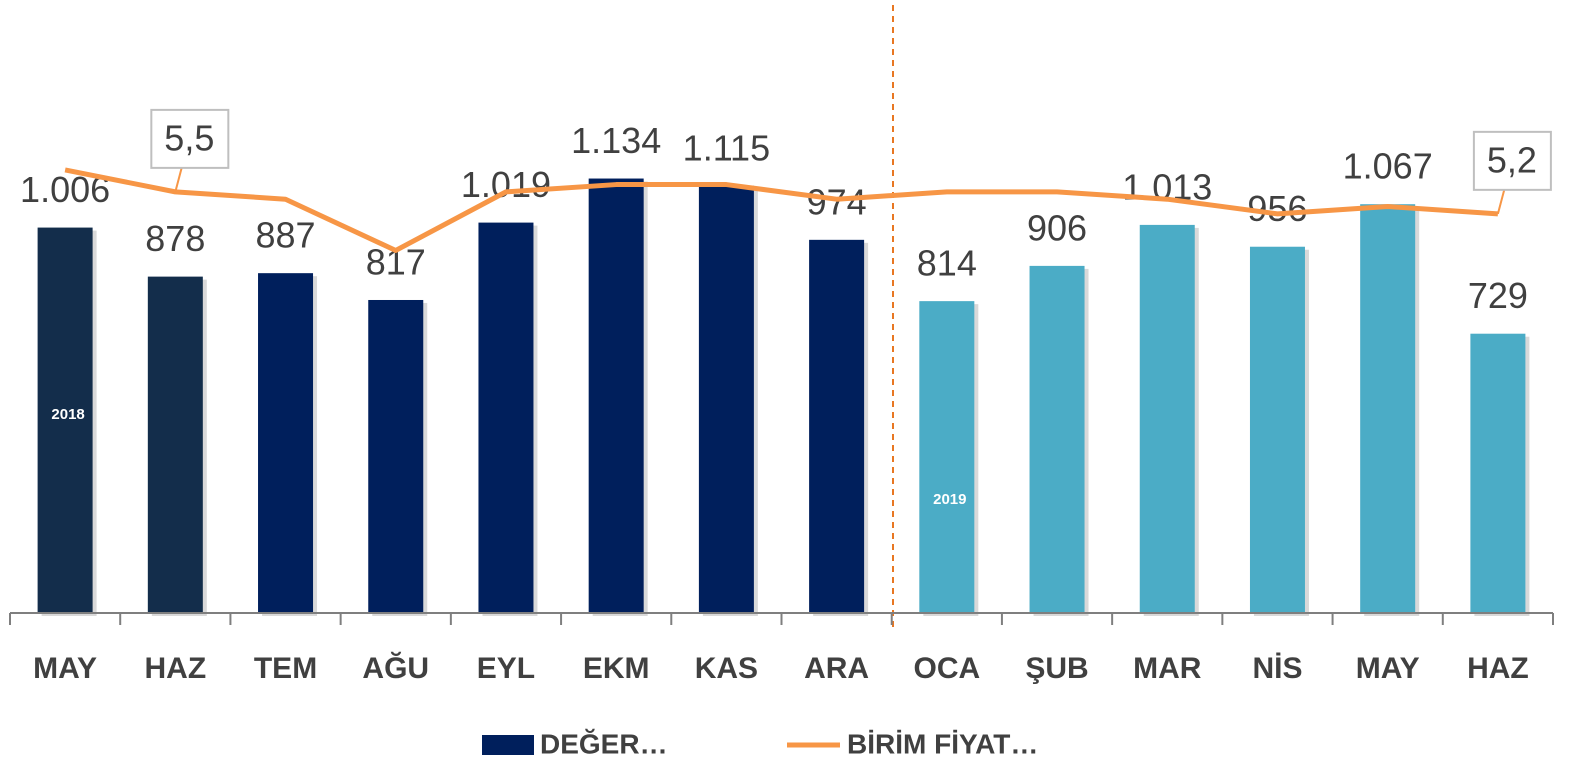 Image resolution: width=1570 pixels, height=762 pixels. I want to click on legend-swatch, so click(508, 745).